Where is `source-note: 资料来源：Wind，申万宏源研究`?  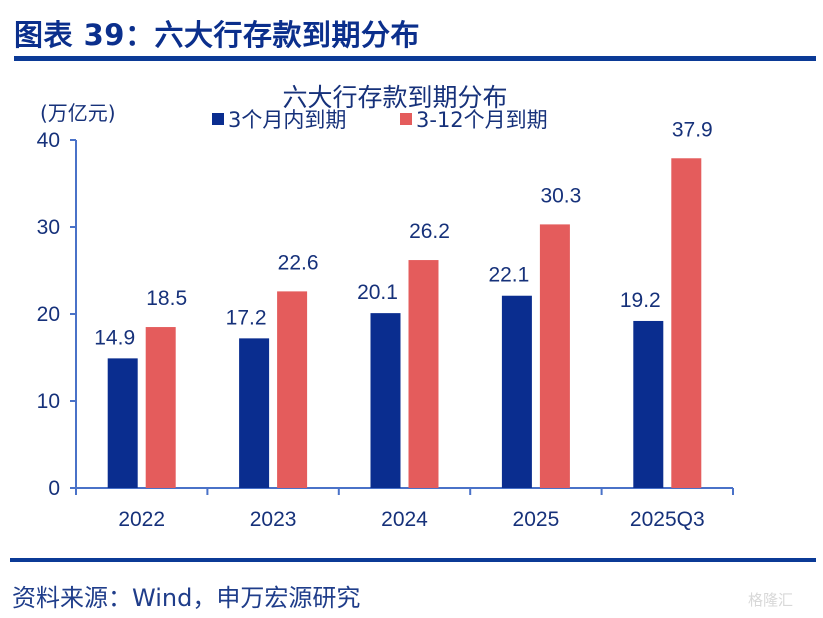
source-note: 资料来源：Wind，申万宏源研究 is located at coordinates (186, 598).